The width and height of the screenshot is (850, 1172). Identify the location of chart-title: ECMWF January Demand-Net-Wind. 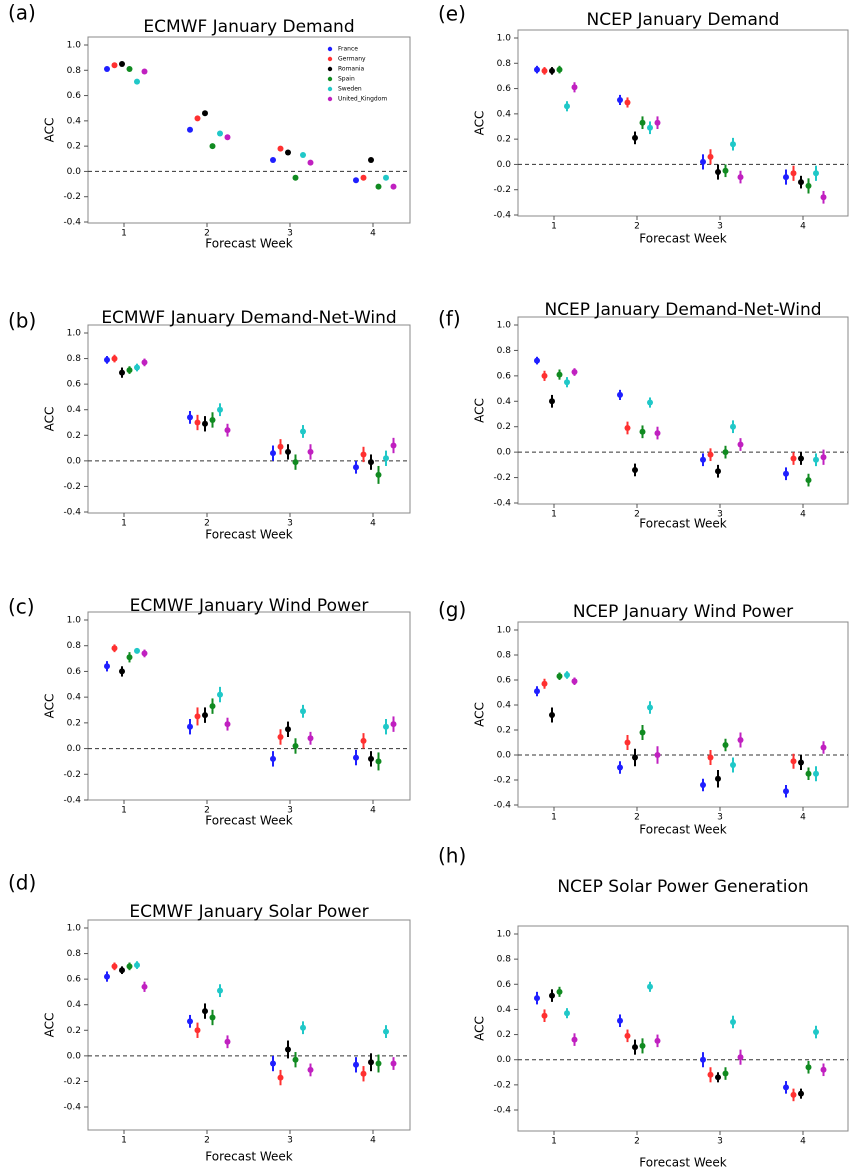
(248, 318).